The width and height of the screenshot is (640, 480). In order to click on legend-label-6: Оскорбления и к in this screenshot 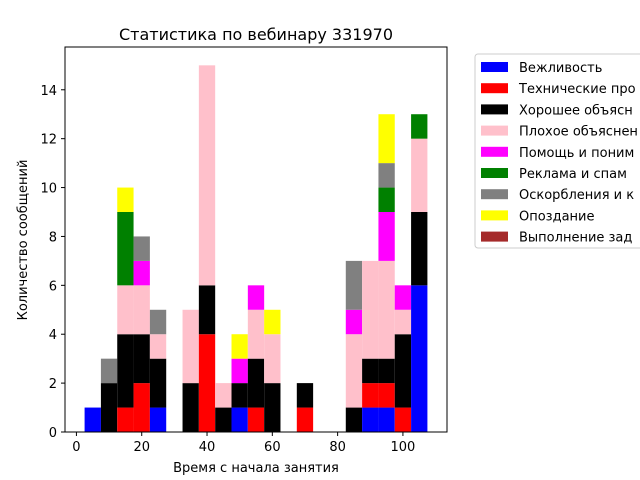, I will do `click(576, 195)`.